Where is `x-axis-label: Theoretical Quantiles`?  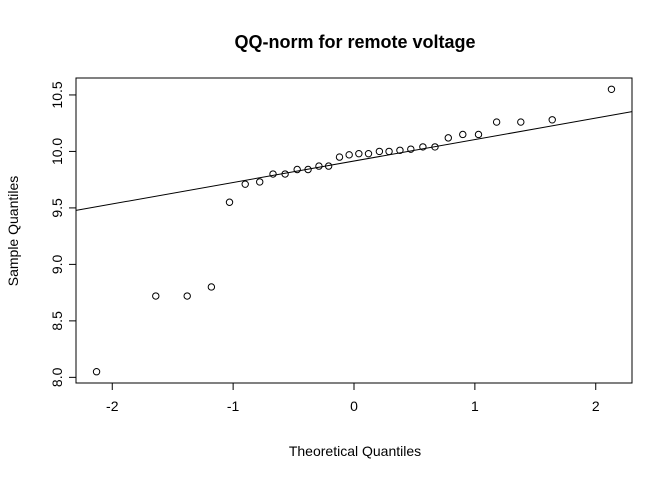 x-axis-label: Theoretical Quantiles is located at coordinates (355, 451).